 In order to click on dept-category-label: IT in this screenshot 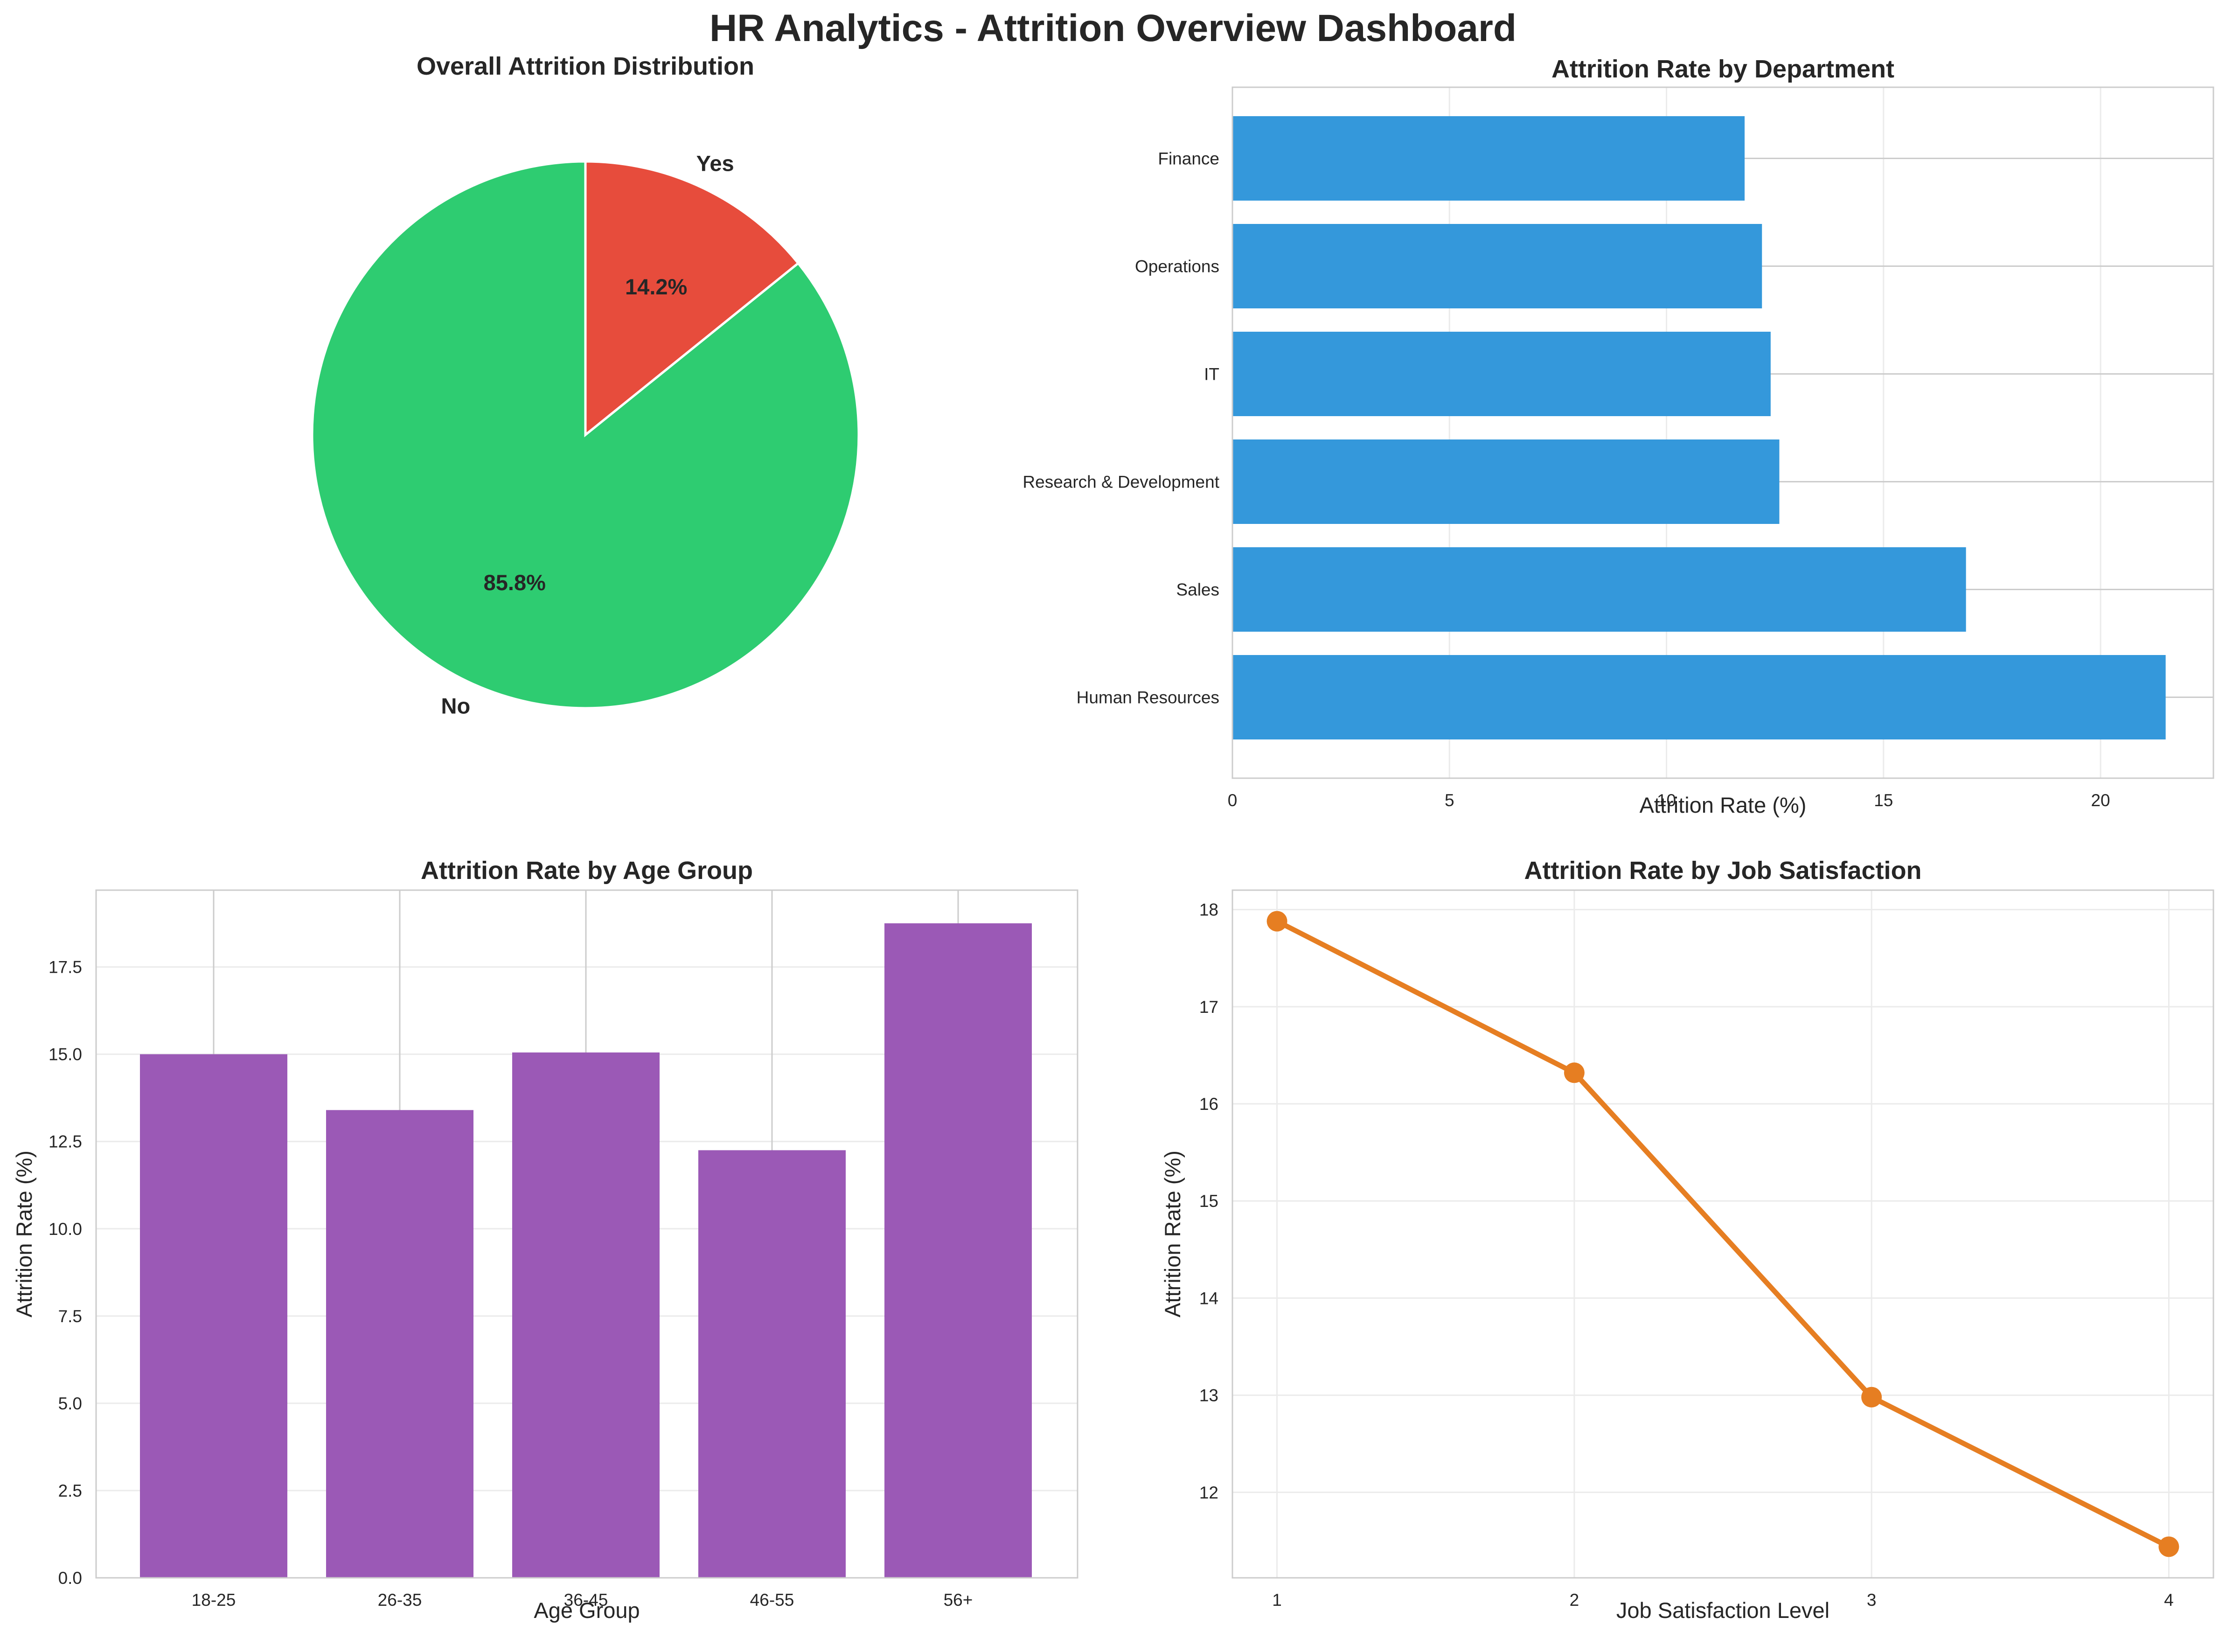, I will do `click(1211, 375)`.